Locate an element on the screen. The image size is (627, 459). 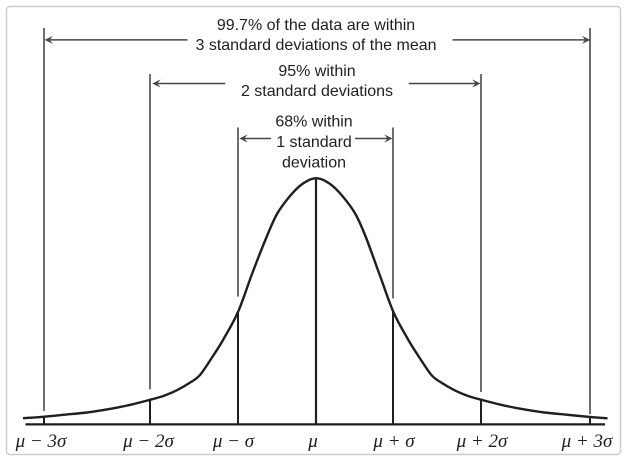
svg-text: μ − 2σ is located at coordinates (148, 441).